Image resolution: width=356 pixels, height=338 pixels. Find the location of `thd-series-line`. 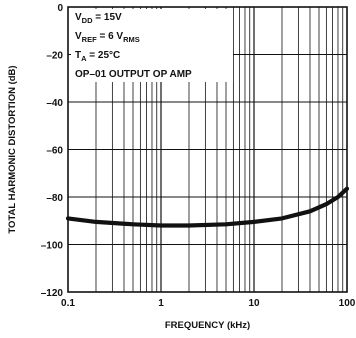

thd-series-line is located at coordinates (207, 207).